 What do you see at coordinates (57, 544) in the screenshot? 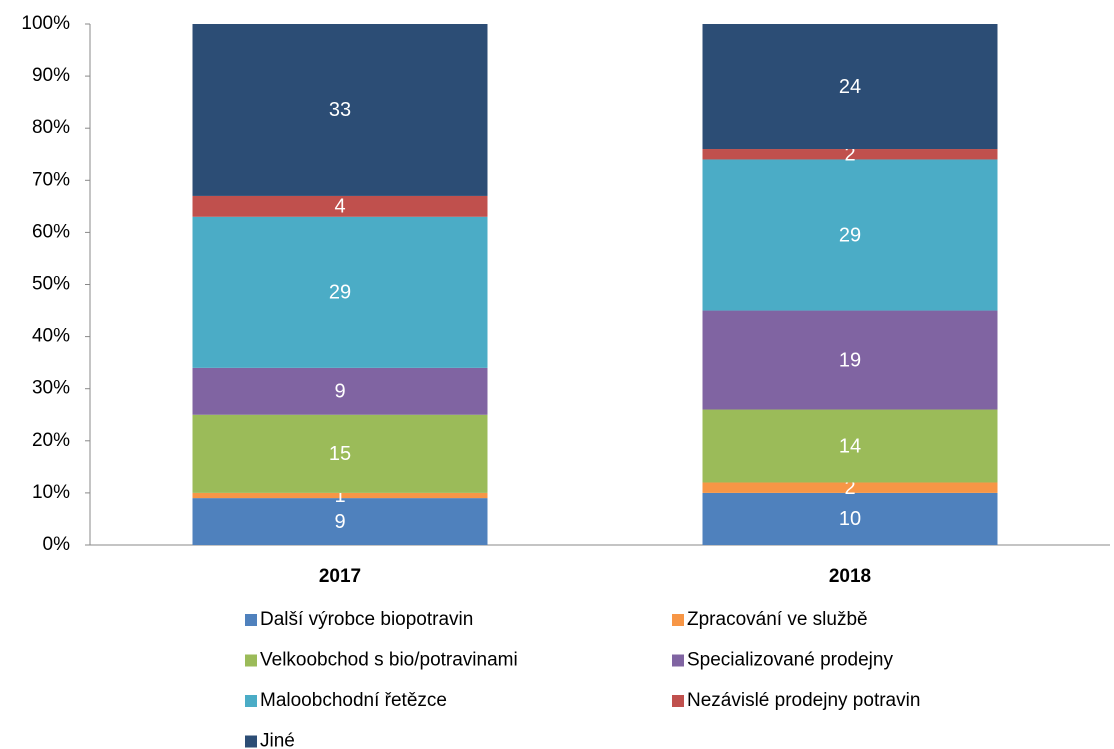
I see `y-tick-label: 0%` at bounding box center [57, 544].